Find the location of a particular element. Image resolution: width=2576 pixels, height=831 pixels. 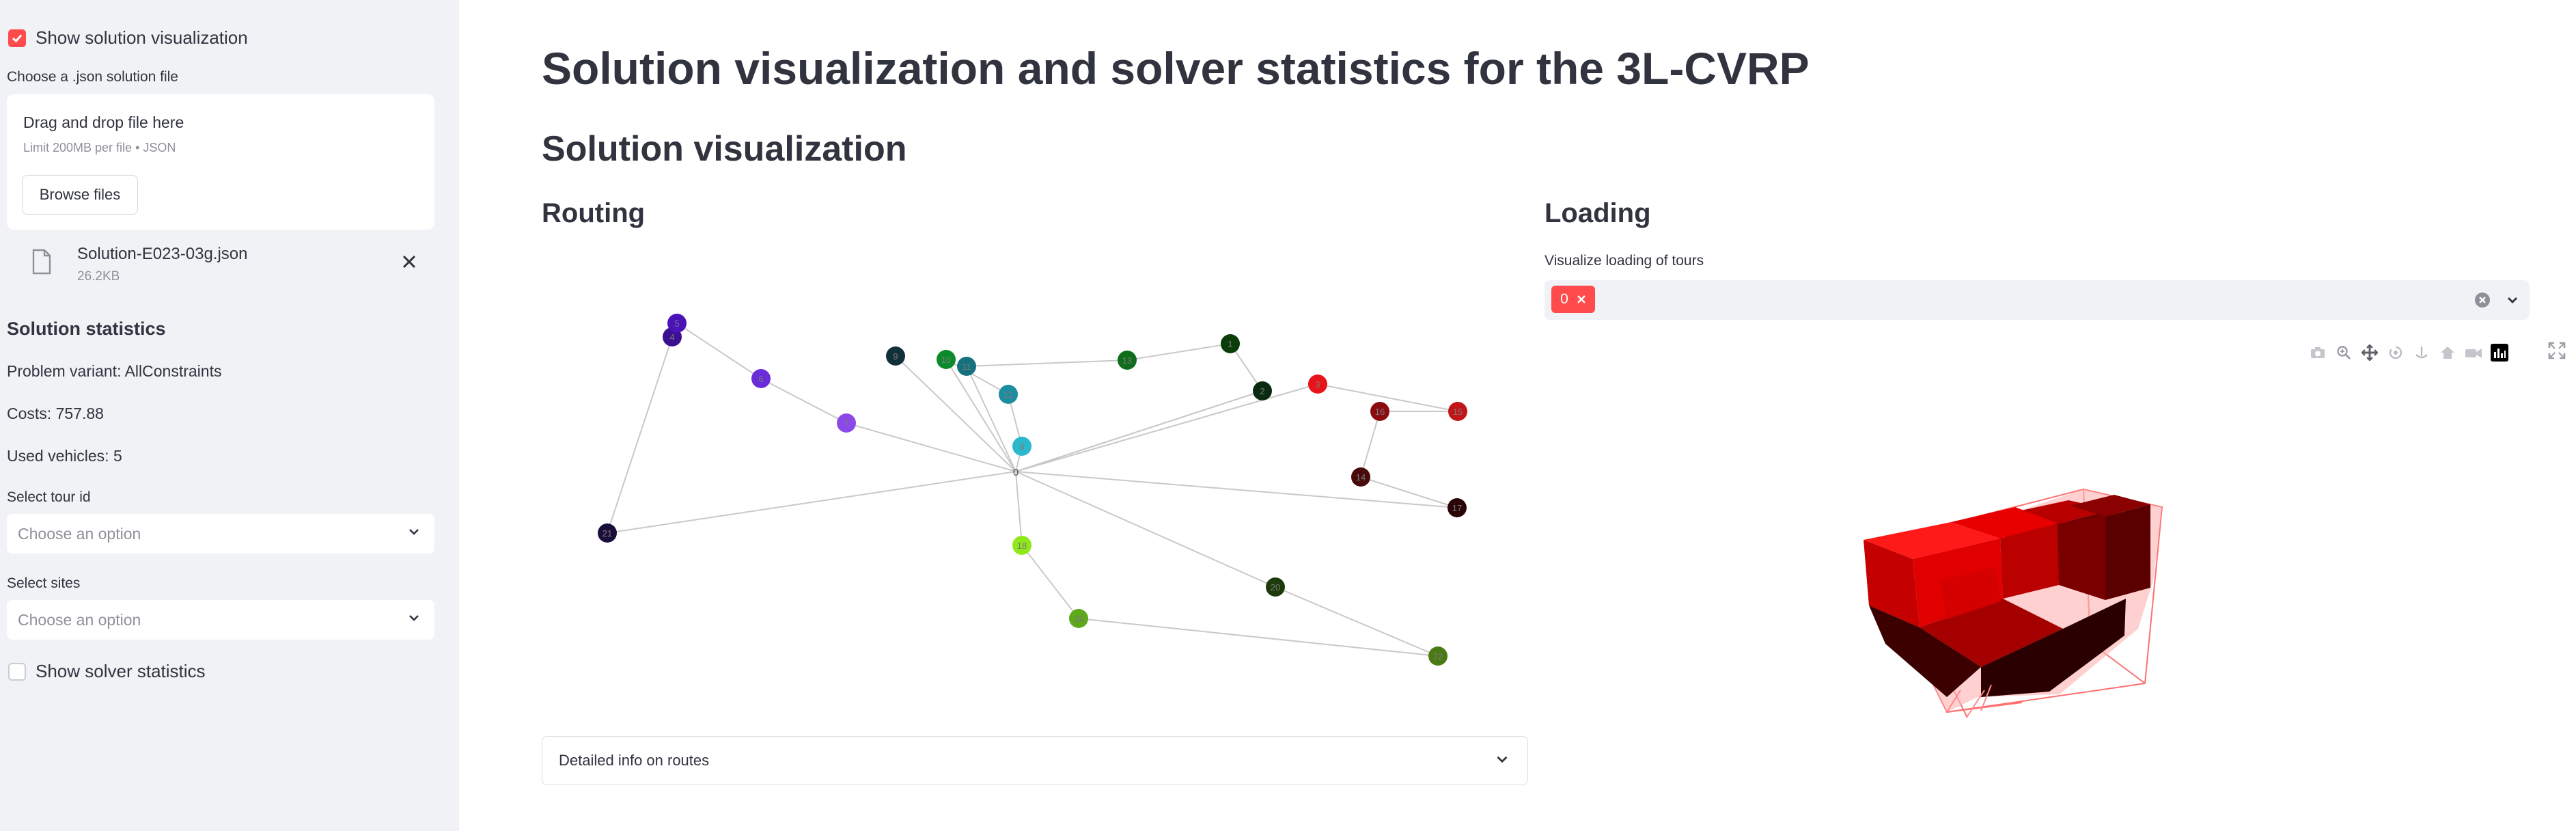

route-node-label: 17 is located at coordinates (1457, 508).